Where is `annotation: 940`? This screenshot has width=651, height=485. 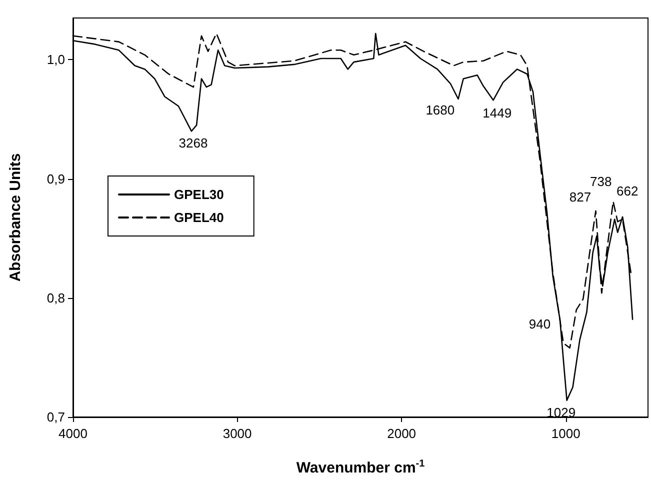
annotation: 940 is located at coordinates (539, 324).